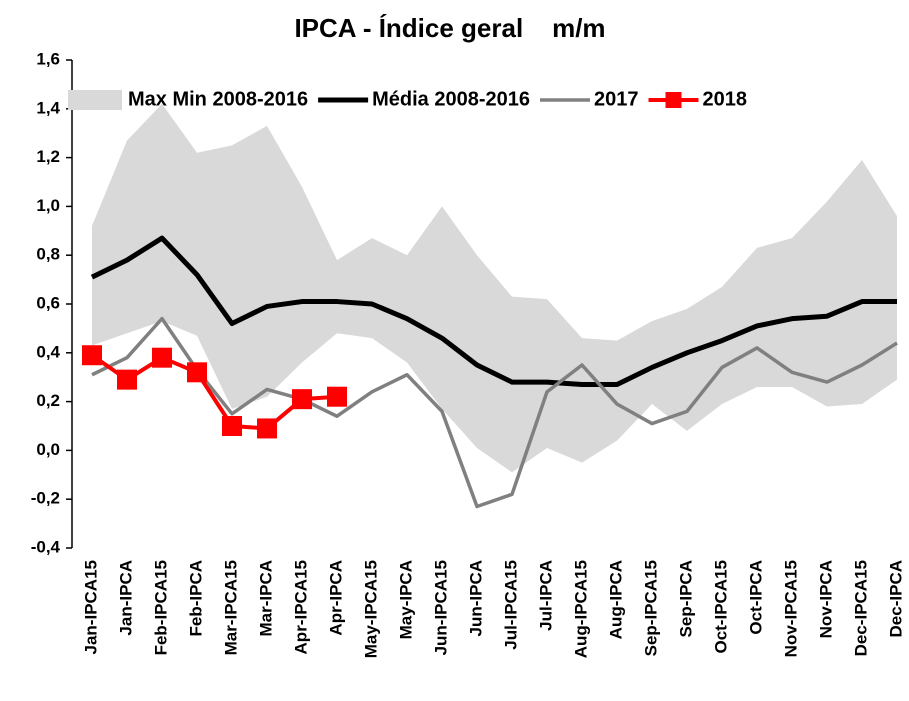  Describe the element at coordinates (48, 254) in the screenshot. I see `y-tick-label: 0,8` at that location.